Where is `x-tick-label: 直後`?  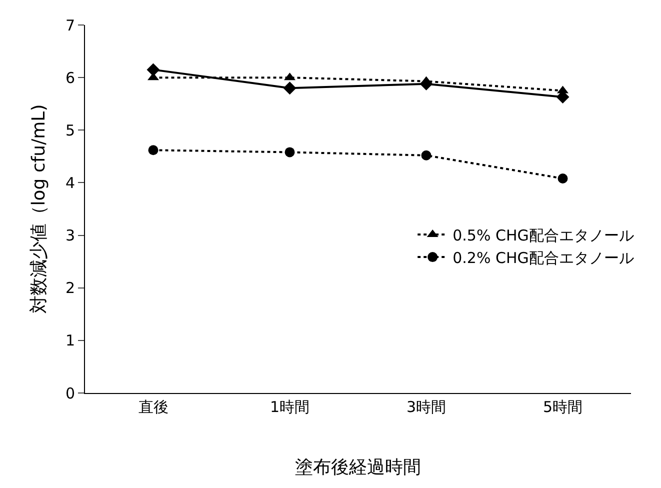
x-tick-label: 直後 is located at coordinates (153, 407).